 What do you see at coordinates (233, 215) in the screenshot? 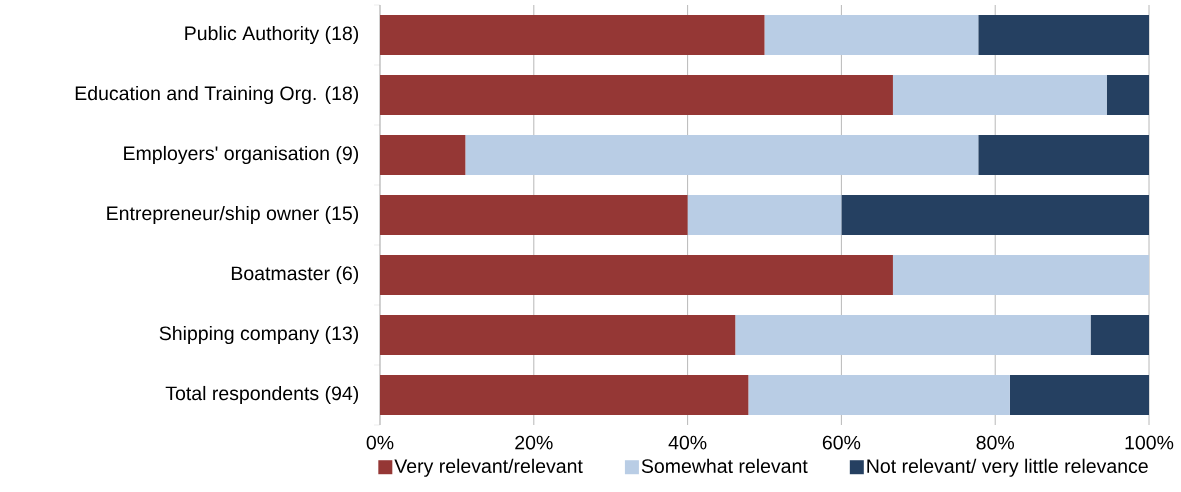
I see `y-tick-label: Entrepreneur/ship owner (15)` at bounding box center [233, 215].